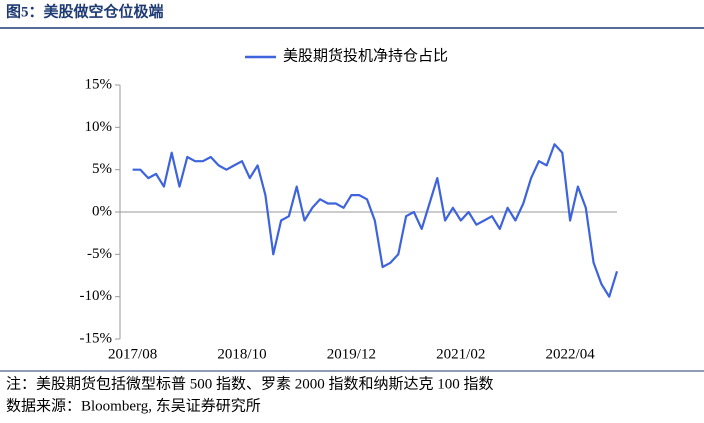 Image resolution: width=704 pixels, height=423 pixels. Describe the element at coordinates (133, 405) in the screenshot. I see `source: 数据来源：Bloomberg, 东吴证券研究所` at that location.